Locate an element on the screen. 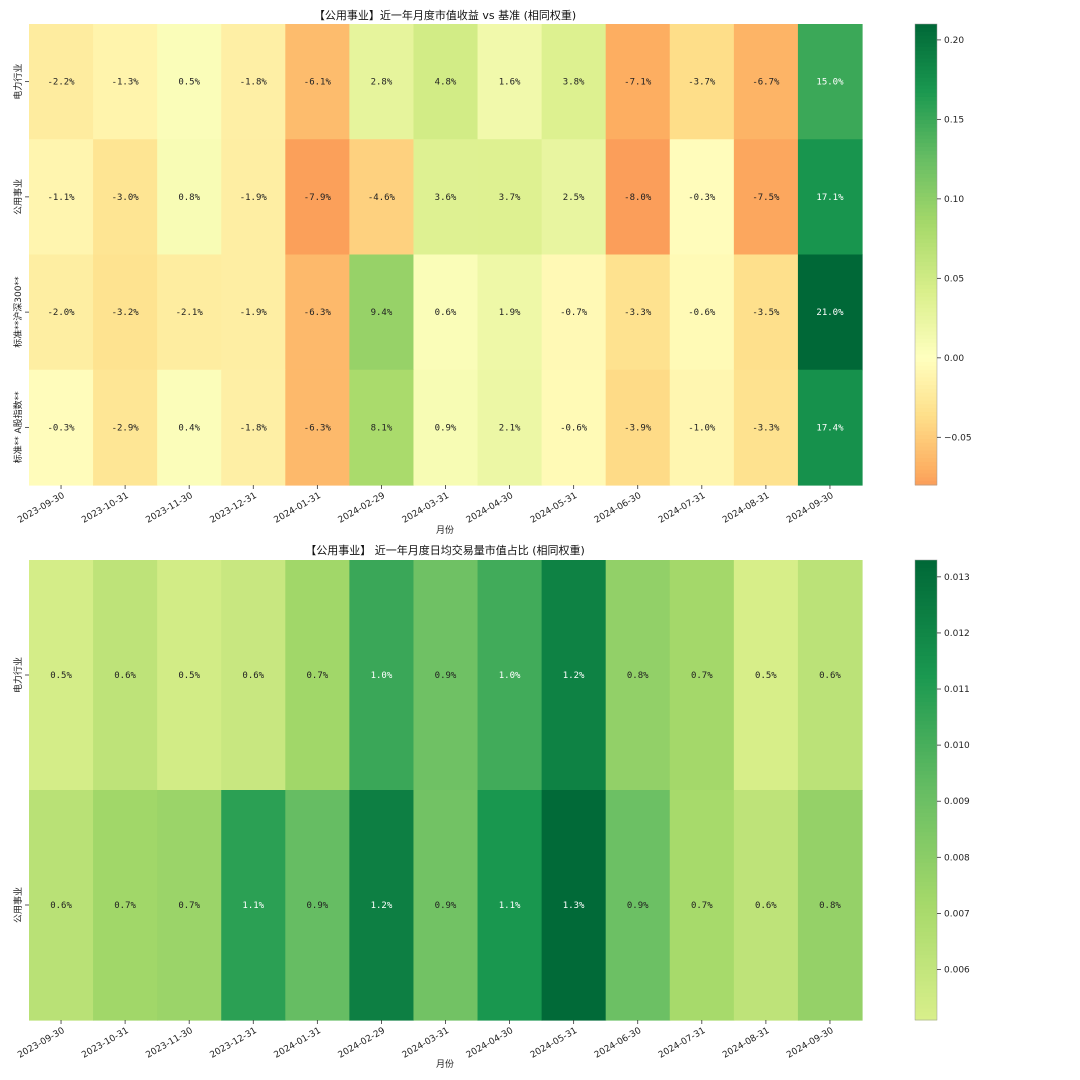 Image resolution: width=1080 pixels, height=1080 pixels. cell-value-label: 0.8% is located at coordinates (638, 676).